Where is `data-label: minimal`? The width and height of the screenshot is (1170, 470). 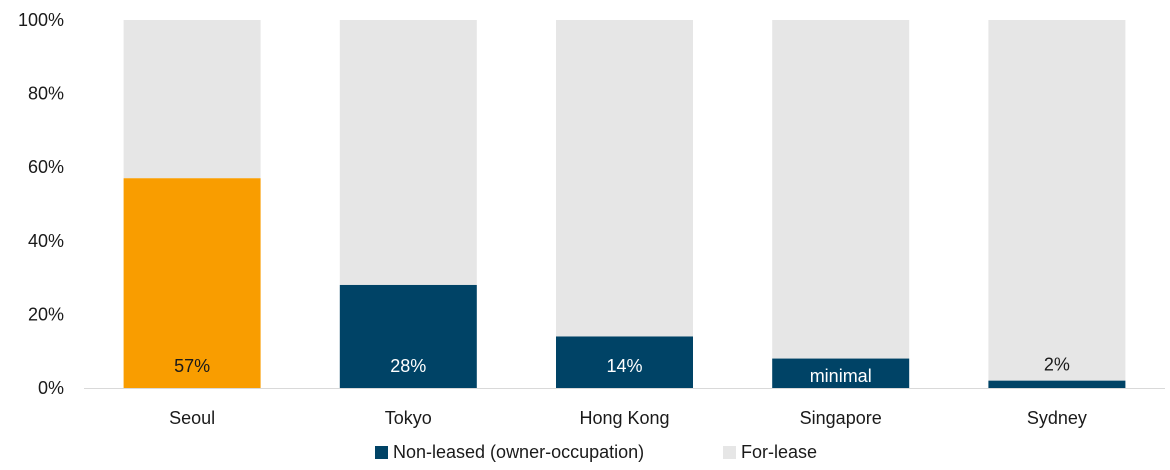 data-label: minimal is located at coordinates (841, 376).